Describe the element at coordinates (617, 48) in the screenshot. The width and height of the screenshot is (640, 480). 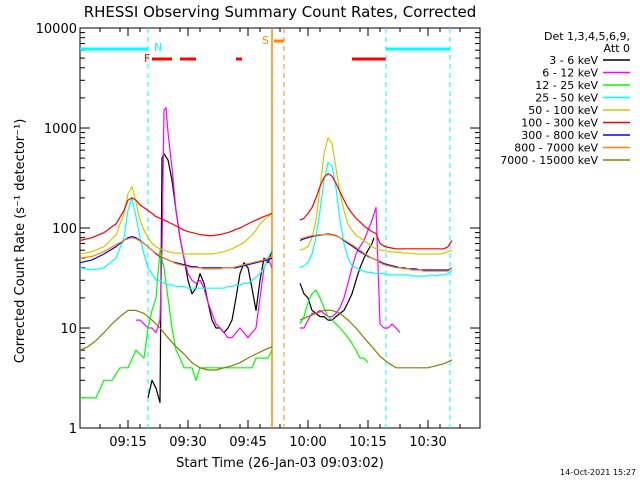
I see `legend-header: Att 0` at that location.